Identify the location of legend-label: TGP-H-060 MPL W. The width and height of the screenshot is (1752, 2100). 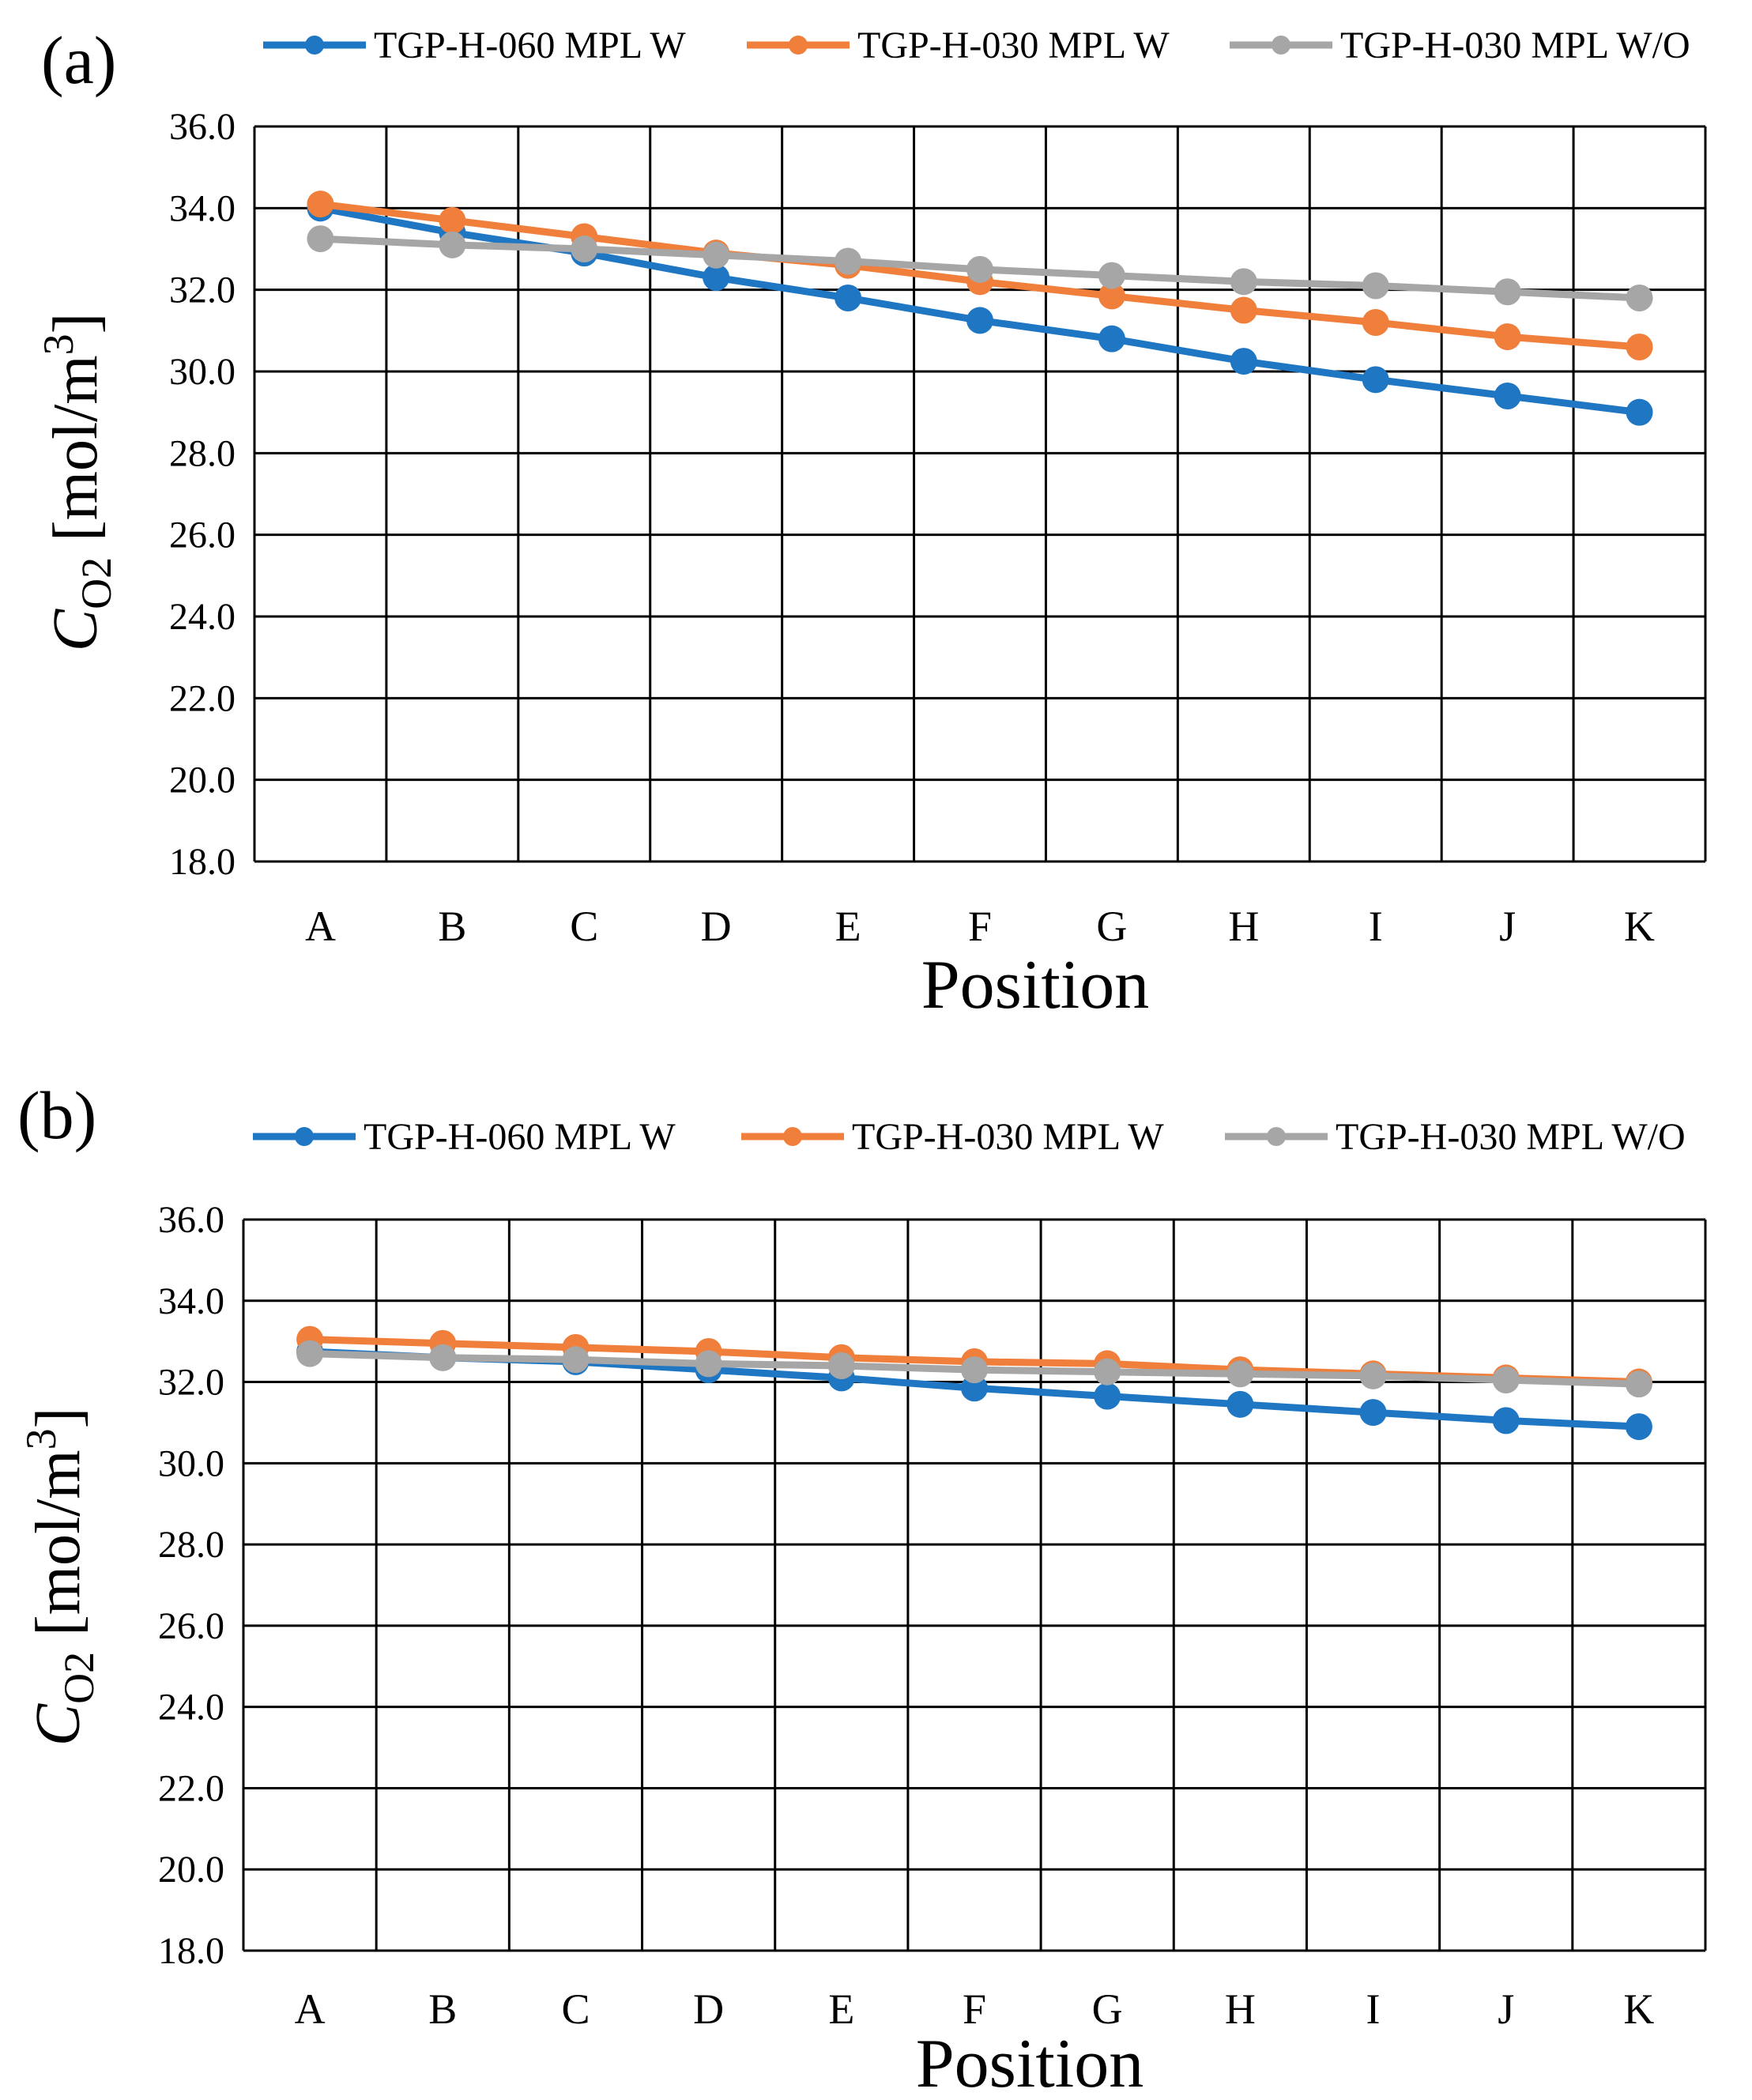
(520, 1137).